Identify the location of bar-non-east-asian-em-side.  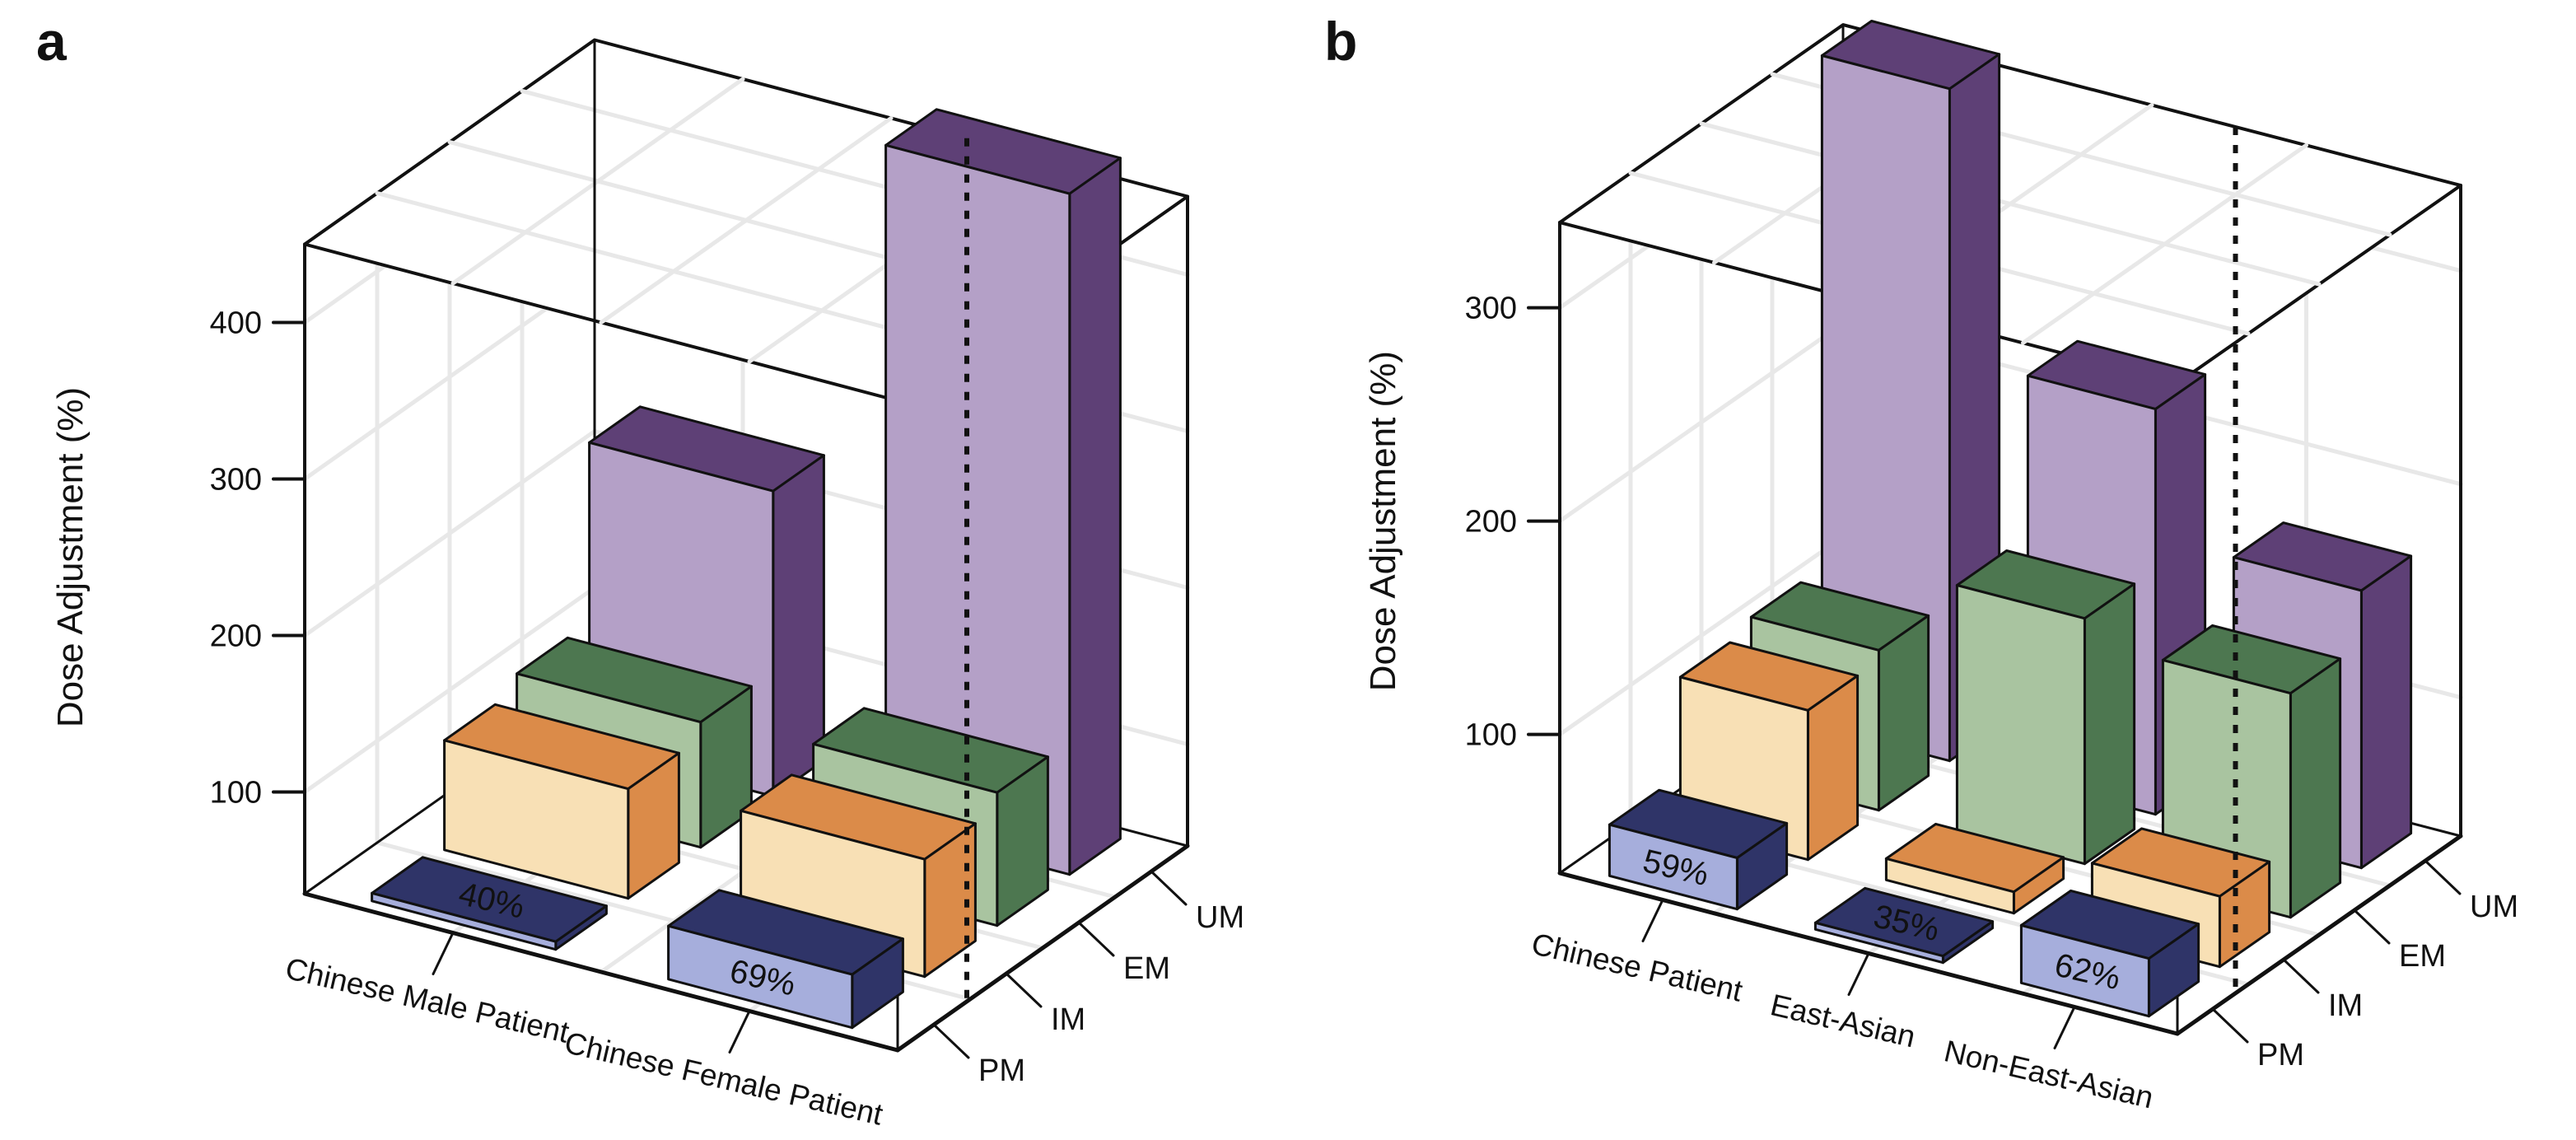
(2315, 788).